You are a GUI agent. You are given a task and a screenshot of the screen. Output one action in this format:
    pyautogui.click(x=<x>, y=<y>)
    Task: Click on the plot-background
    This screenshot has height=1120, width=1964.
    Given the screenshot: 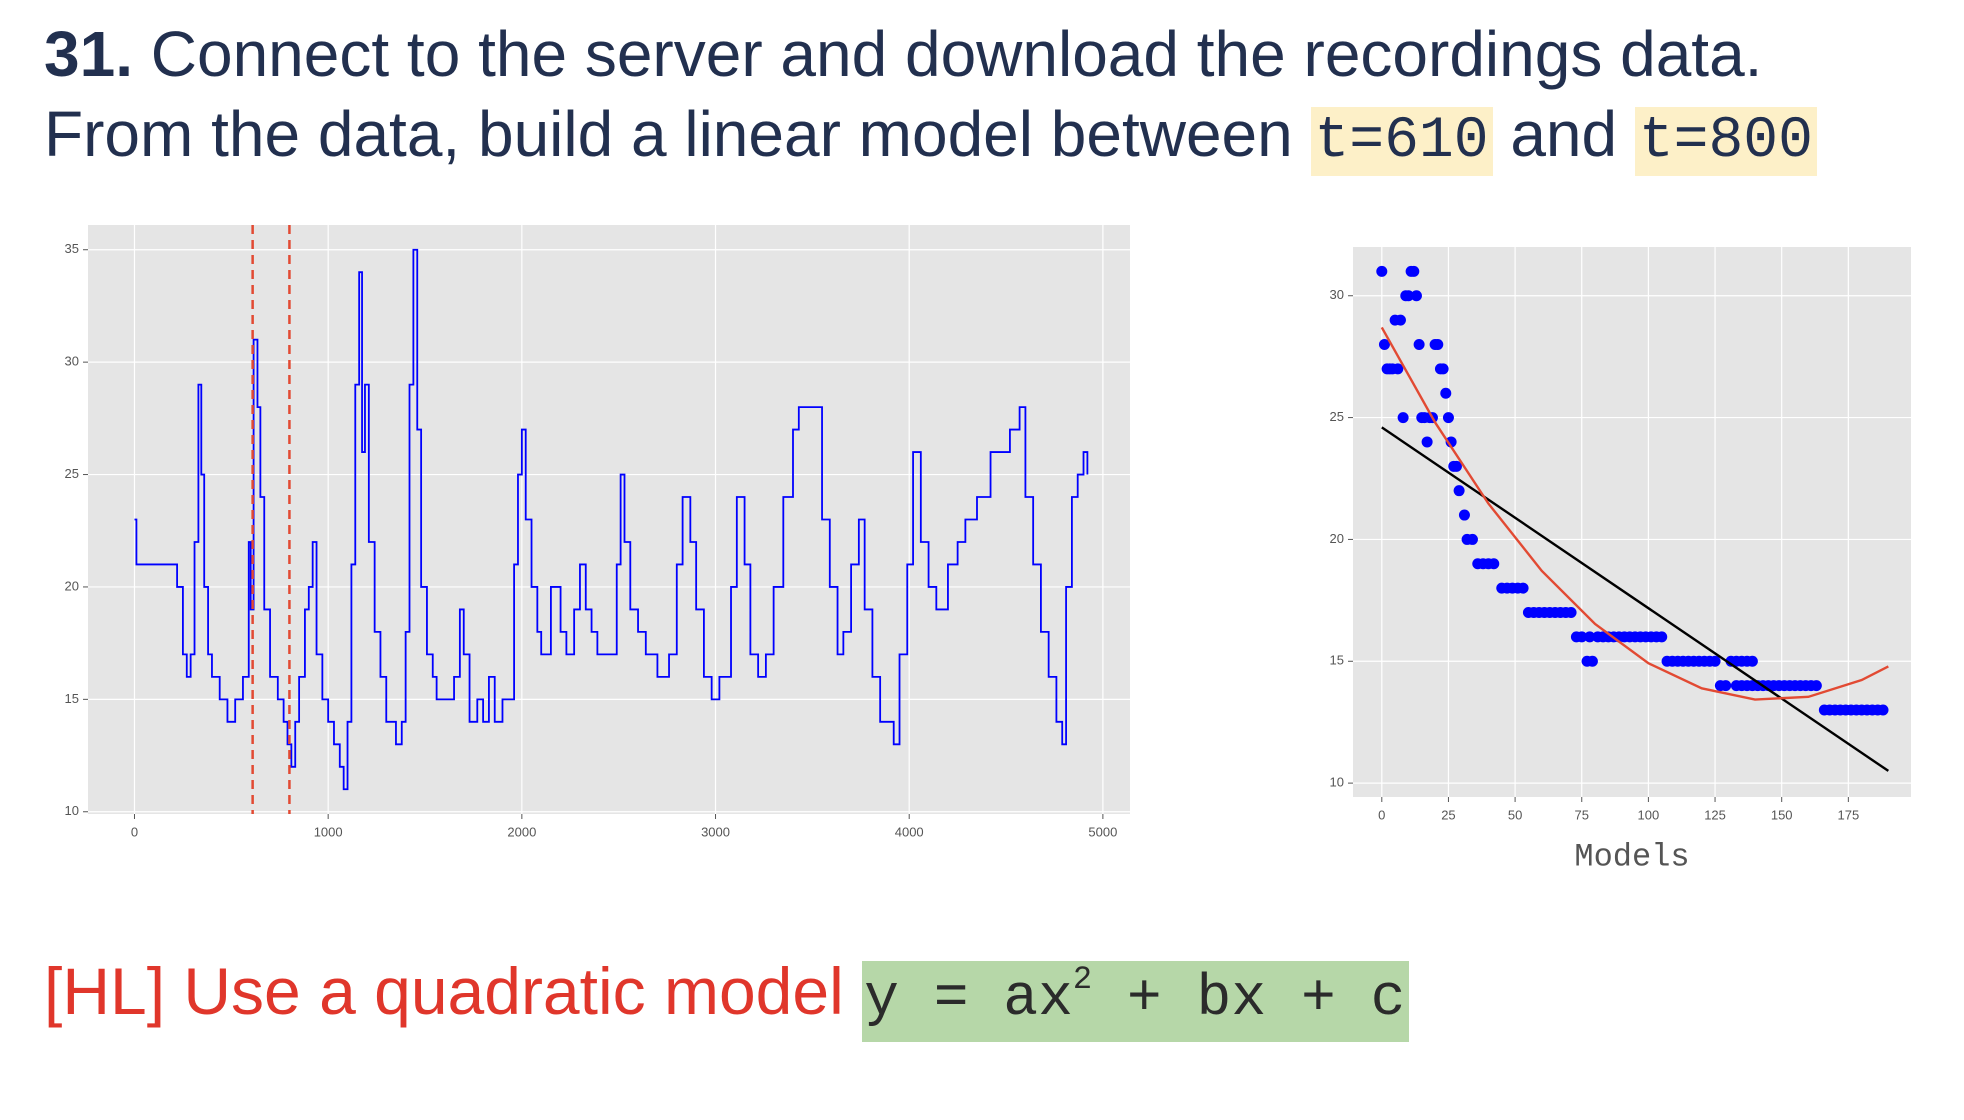 What is the action you would take?
    pyautogui.click(x=1632, y=522)
    